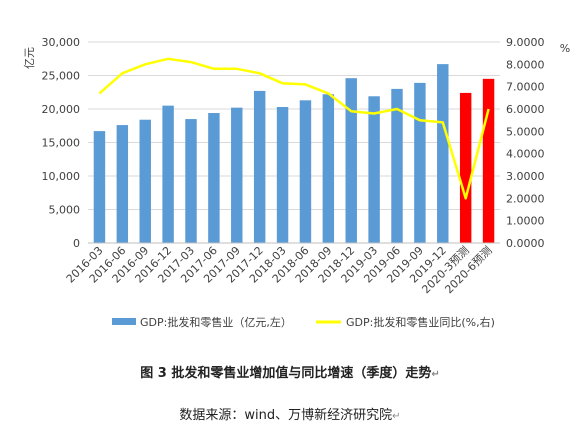  I want to click on left-axis: 0 5,000 10,000 15,000 20,000 25,000 30,000, so click(61, 143).